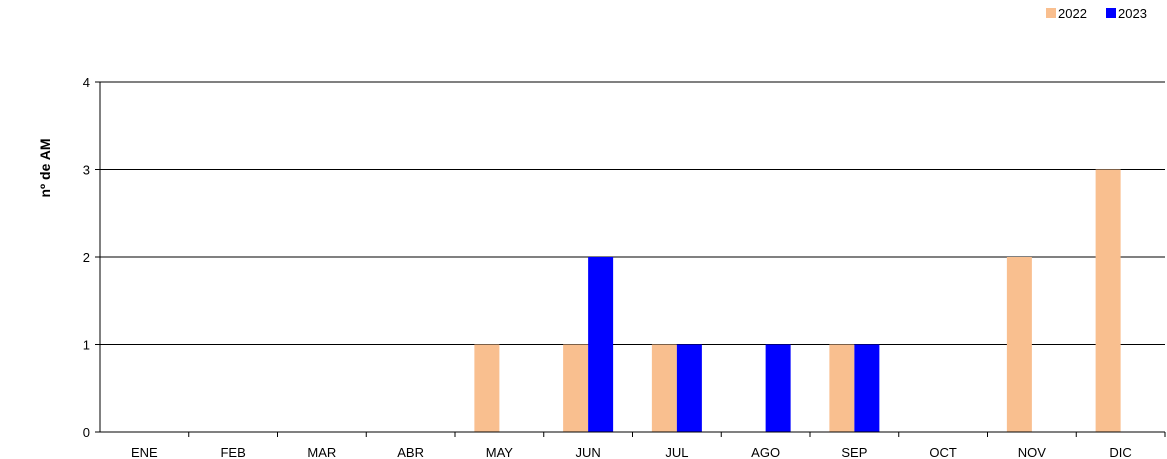 This screenshot has width=1167, height=459. I want to click on bar-2022-sep, so click(842, 388).